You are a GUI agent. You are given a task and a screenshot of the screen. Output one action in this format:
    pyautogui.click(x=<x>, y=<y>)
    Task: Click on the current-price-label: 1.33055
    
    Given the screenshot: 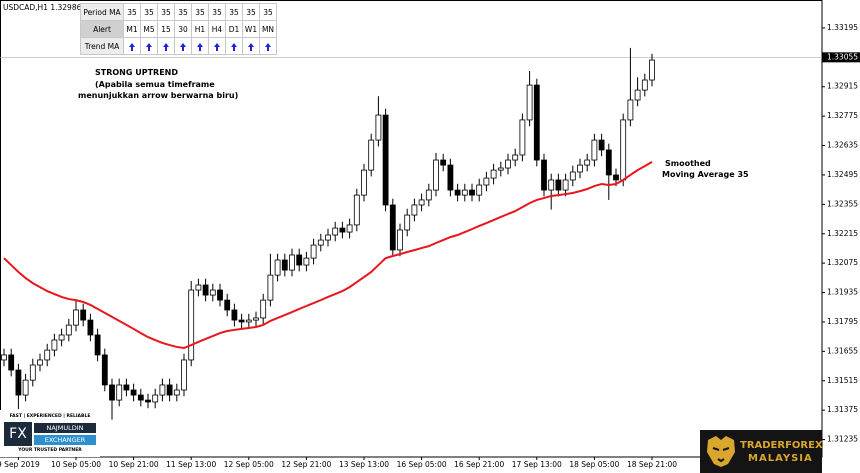 What is the action you would take?
    pyautogui.click(x=842, y=56)
    